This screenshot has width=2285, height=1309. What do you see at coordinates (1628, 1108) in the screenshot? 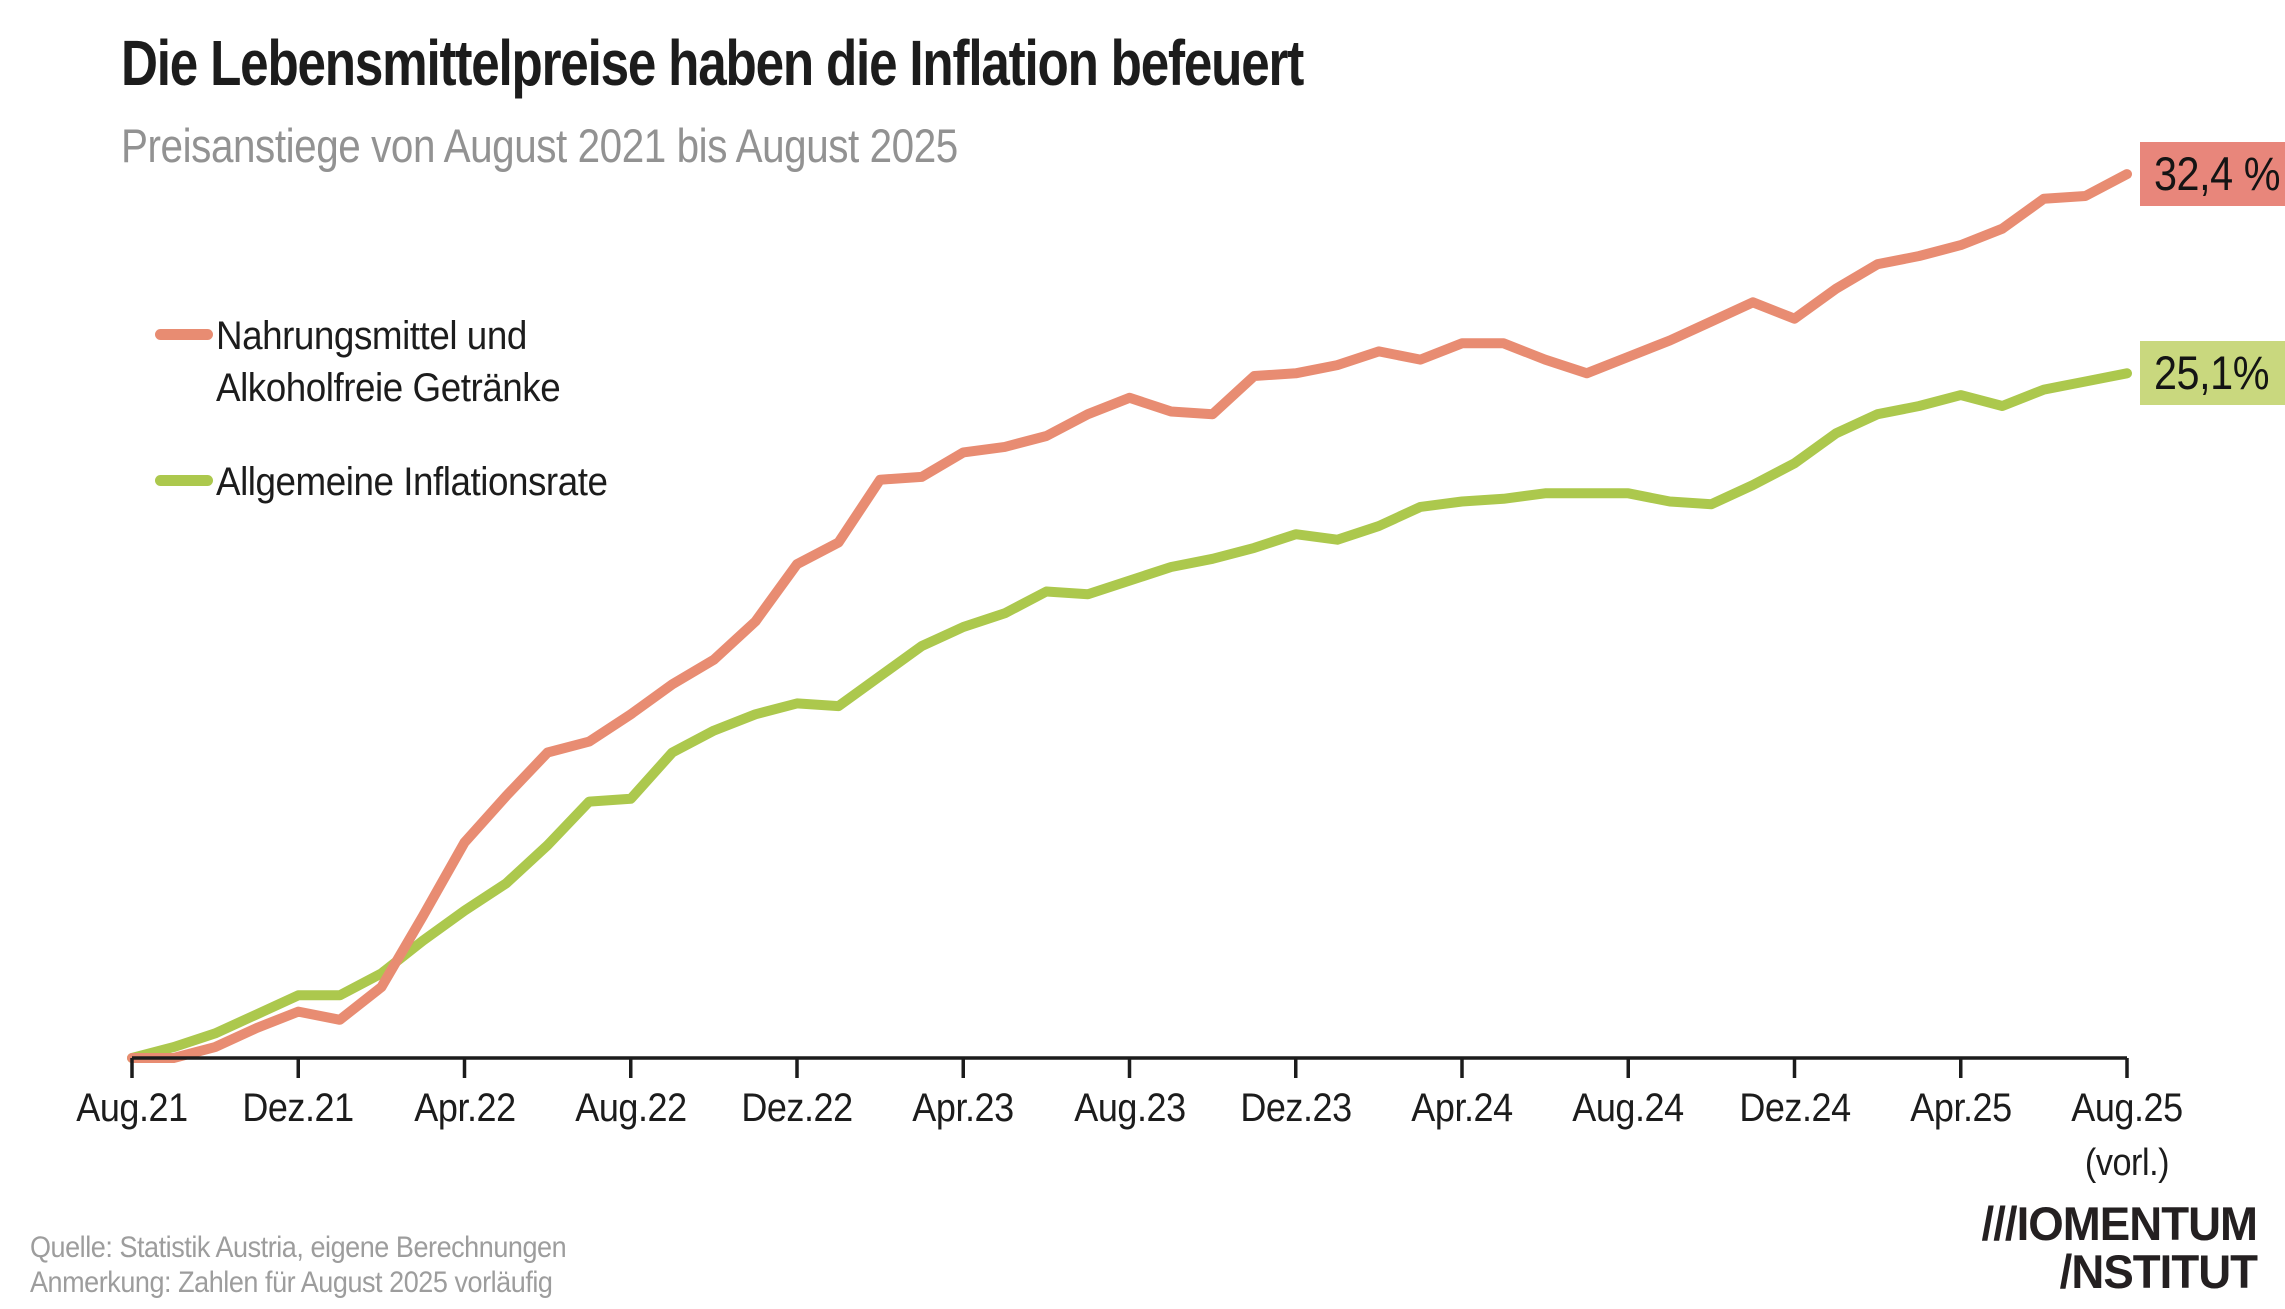
I see `x-tick-label: Aug.24` at bounding box center [1628, 1108].